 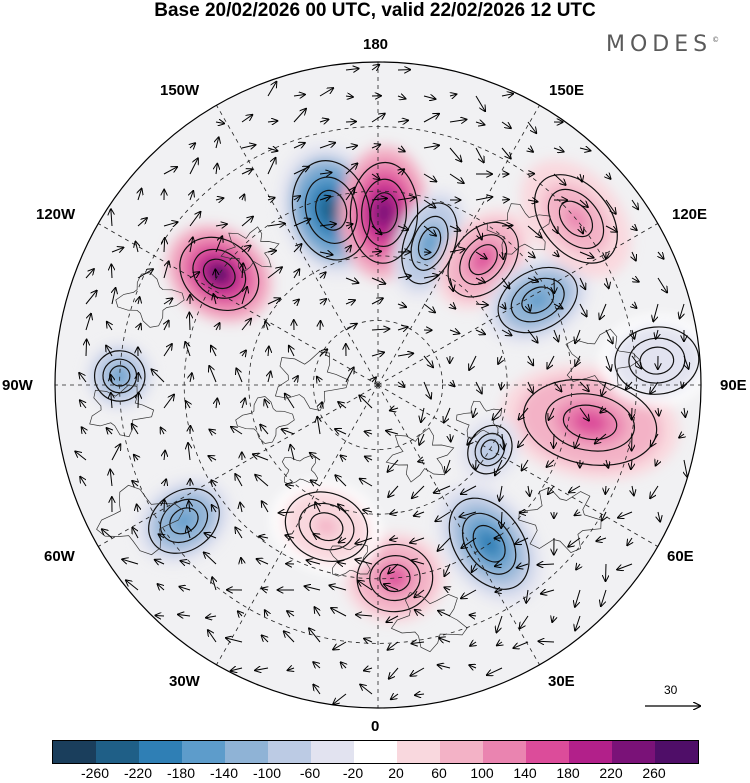 I want to click on lon-label-180: 180, so click(x=376, y=44).